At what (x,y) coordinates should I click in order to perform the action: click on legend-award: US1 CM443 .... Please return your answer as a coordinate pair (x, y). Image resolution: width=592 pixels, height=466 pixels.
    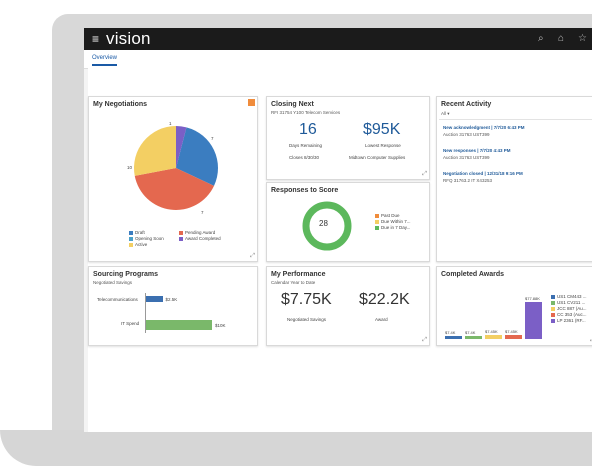
    Looking at the image, I should click on (569, 296).